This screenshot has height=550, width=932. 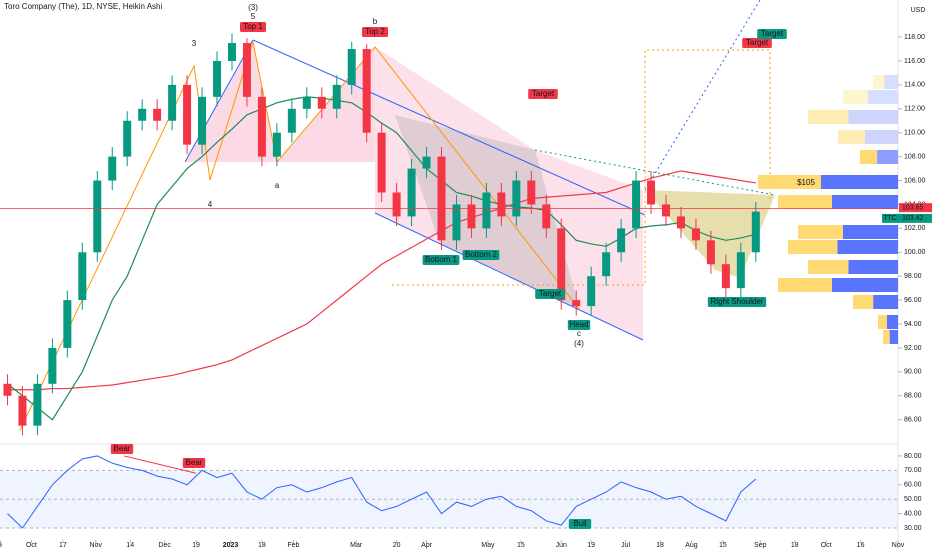 What do you see at coordinates (543, 93) in the screenshot?
I see `annotation: Target` at bounding box center [543, 93].